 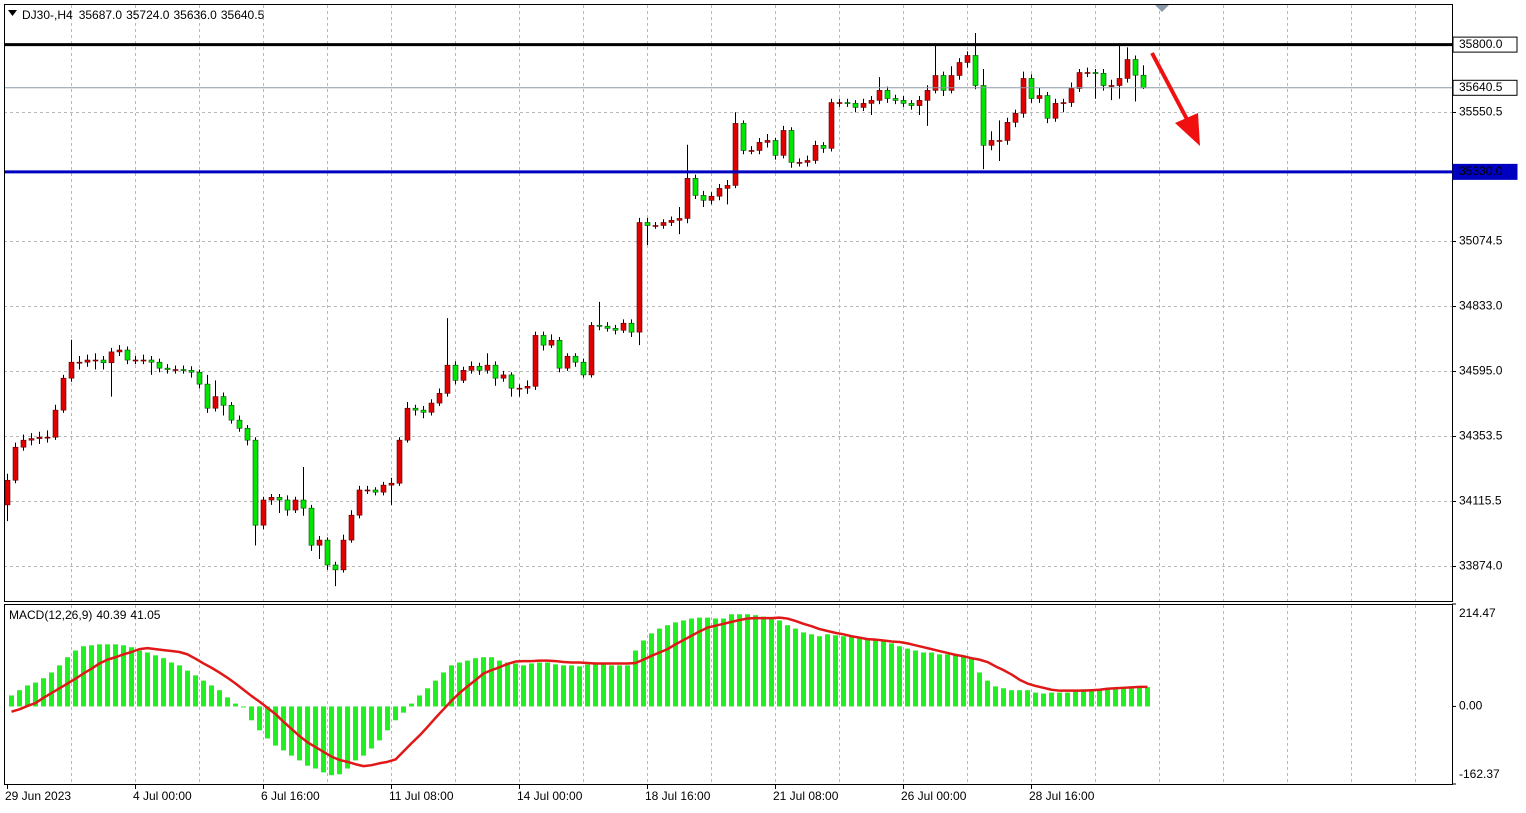 I want to click on y-tick-label: 34115.5, so click(x=1480, y=501).